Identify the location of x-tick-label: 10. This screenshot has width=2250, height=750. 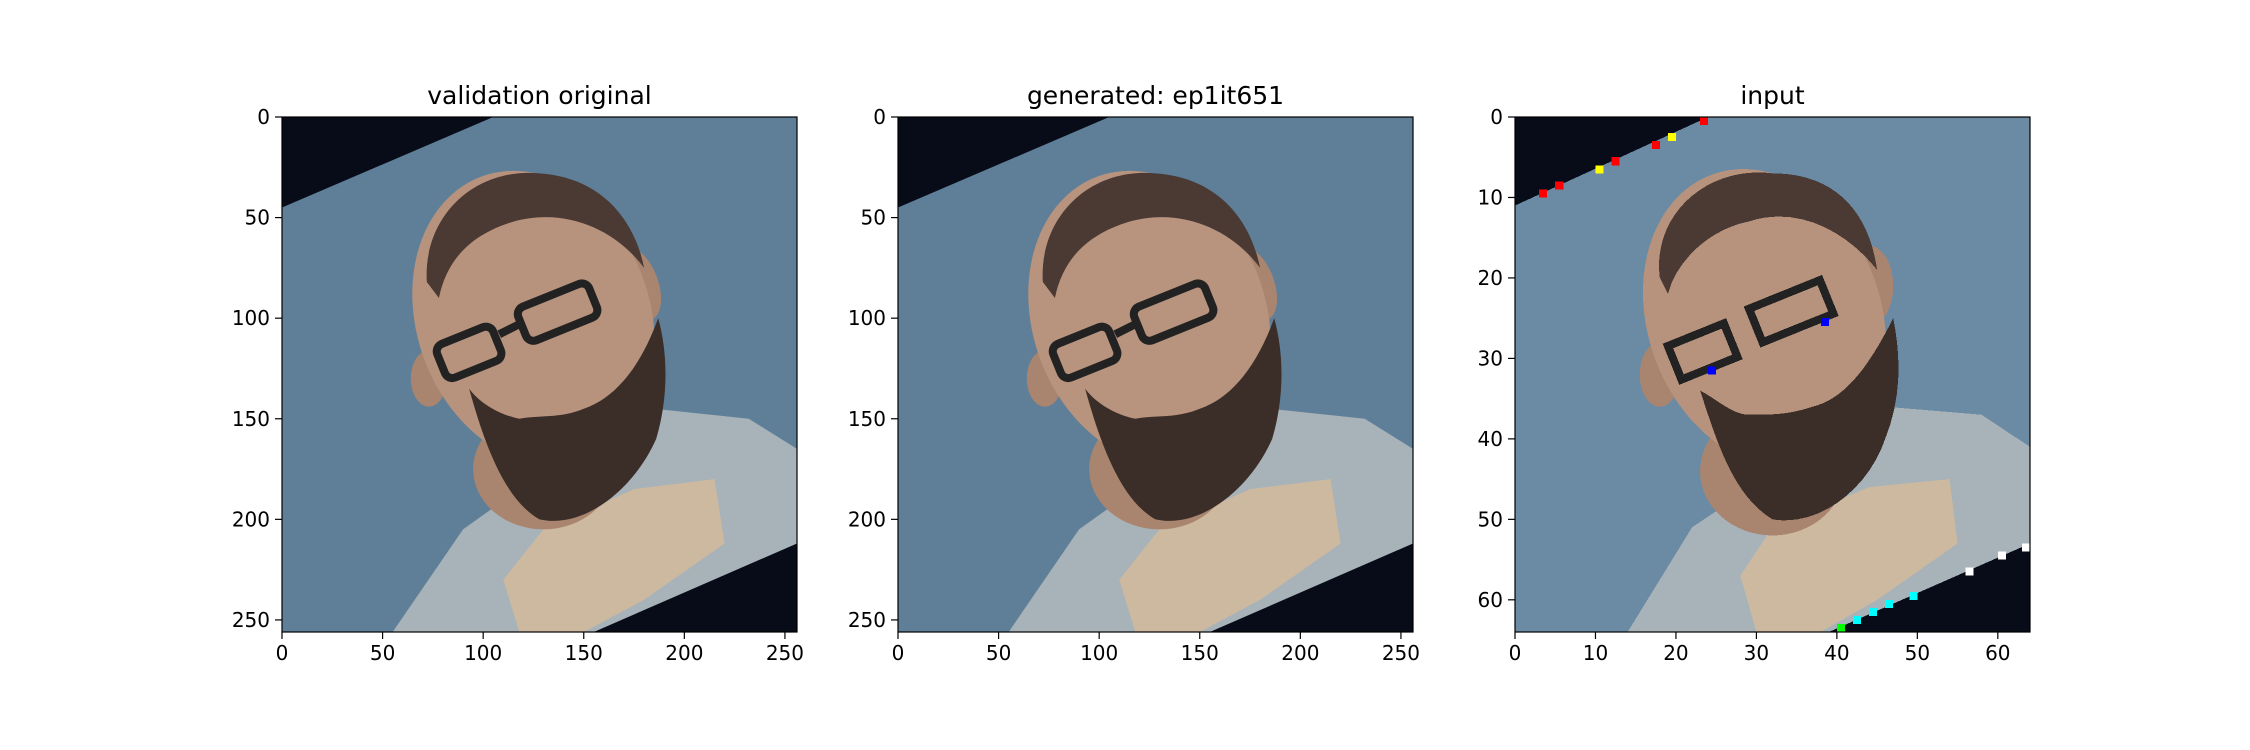
(1595, 653).